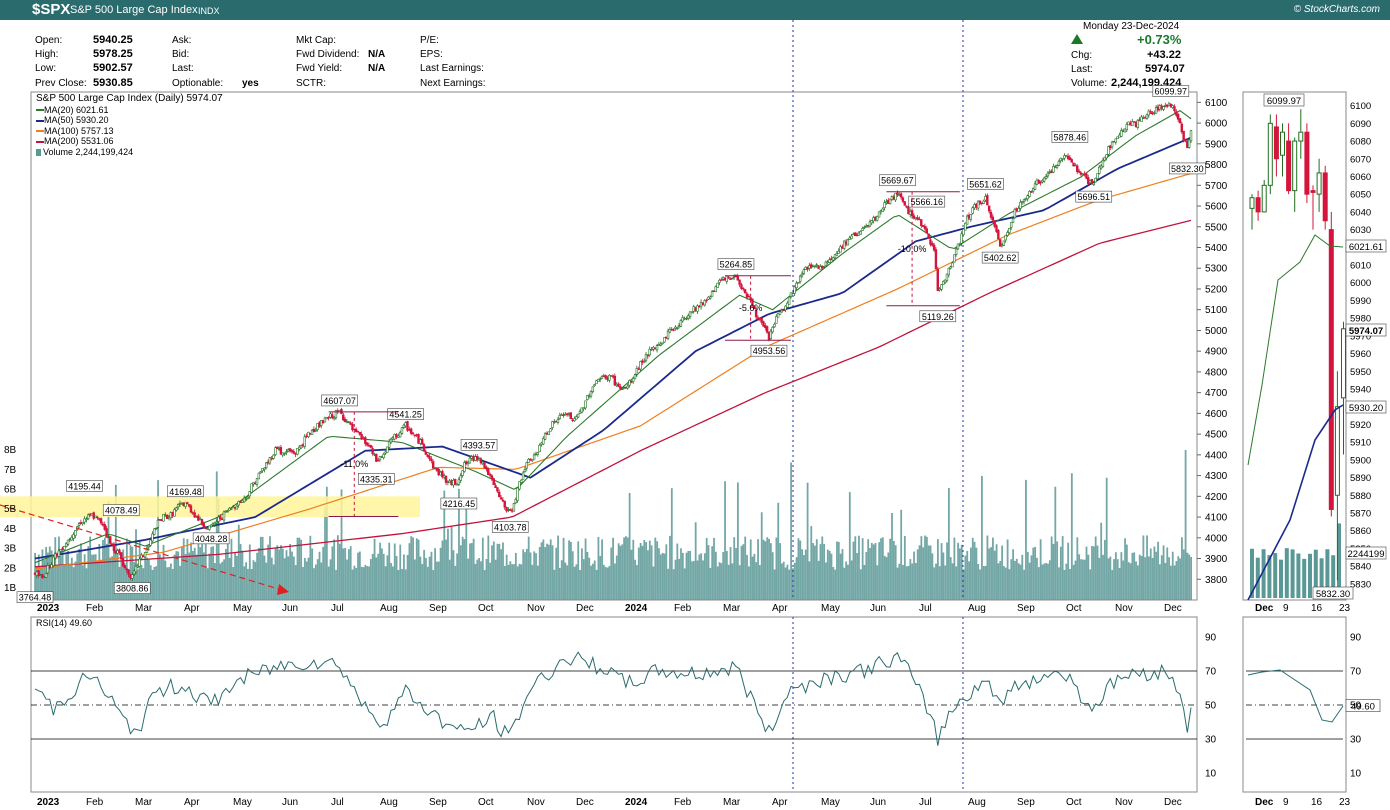 The image size is (1390, 810). What do you see at coordinates (769, 351) in the screenshot?
I see `price-callout-label: 4953.56` at bounding box center [769, 351].